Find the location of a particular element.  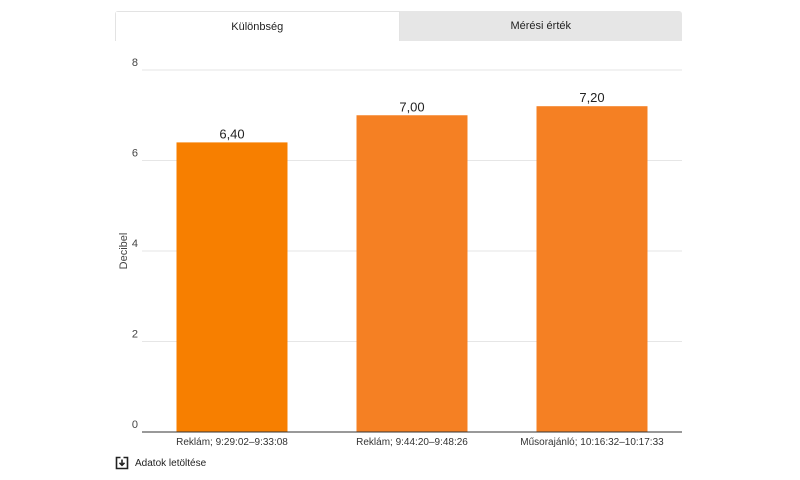

download-data-label: Adatok letöltése is located at coordinates (171, 463).